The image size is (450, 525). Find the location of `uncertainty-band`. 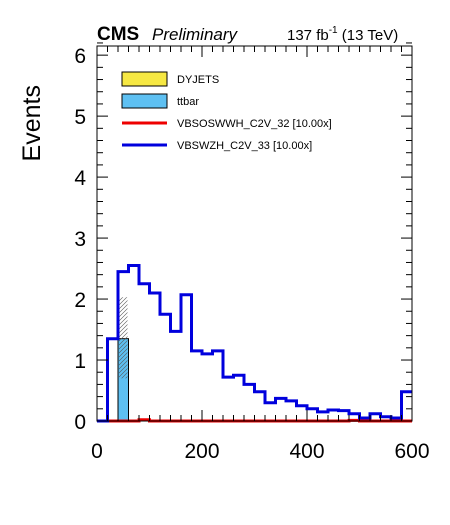

uncertainty-band is located at coordinates (123, 338).